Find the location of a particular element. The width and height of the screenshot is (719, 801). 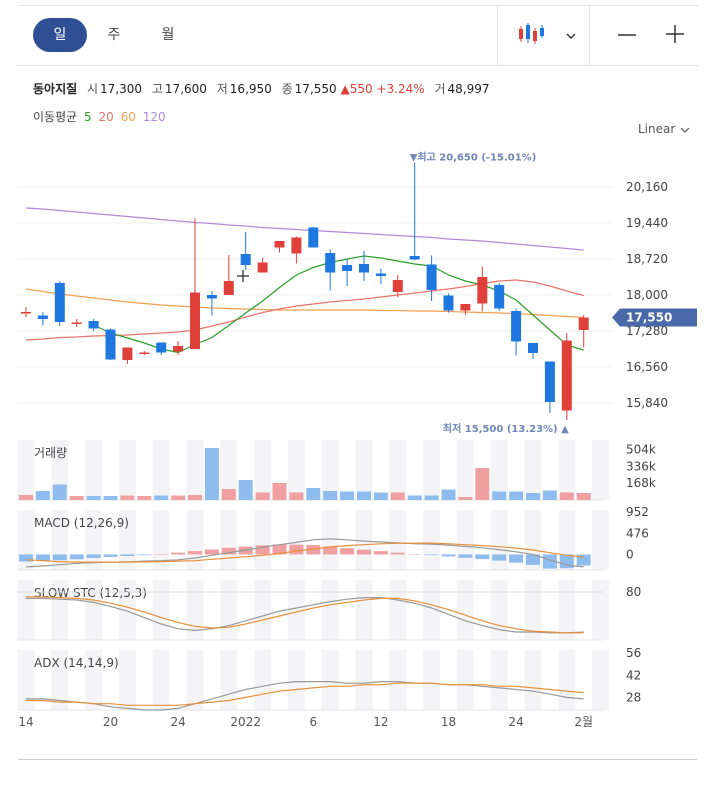

x-axis-tick-label: 14 is located at coordinates (25, 722).